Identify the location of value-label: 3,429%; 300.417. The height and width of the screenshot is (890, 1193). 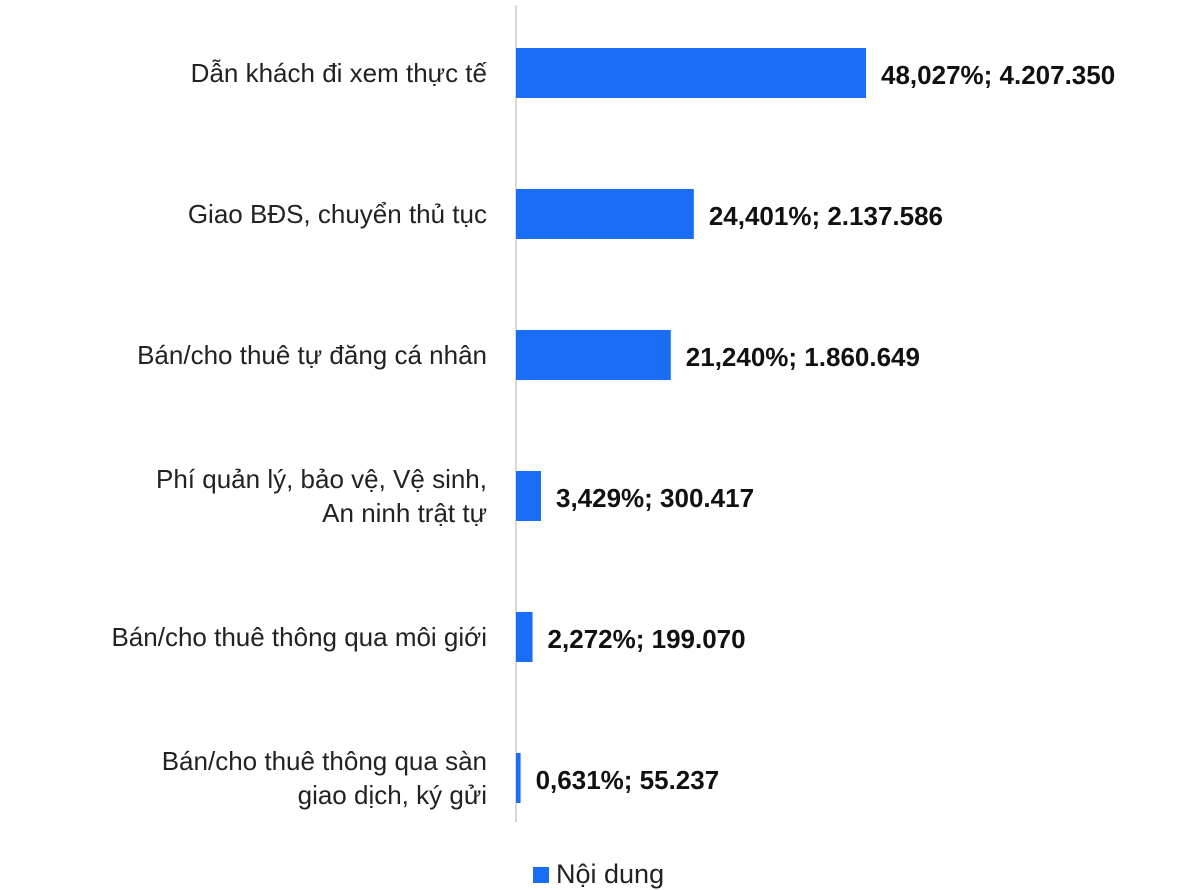
(655, 498).